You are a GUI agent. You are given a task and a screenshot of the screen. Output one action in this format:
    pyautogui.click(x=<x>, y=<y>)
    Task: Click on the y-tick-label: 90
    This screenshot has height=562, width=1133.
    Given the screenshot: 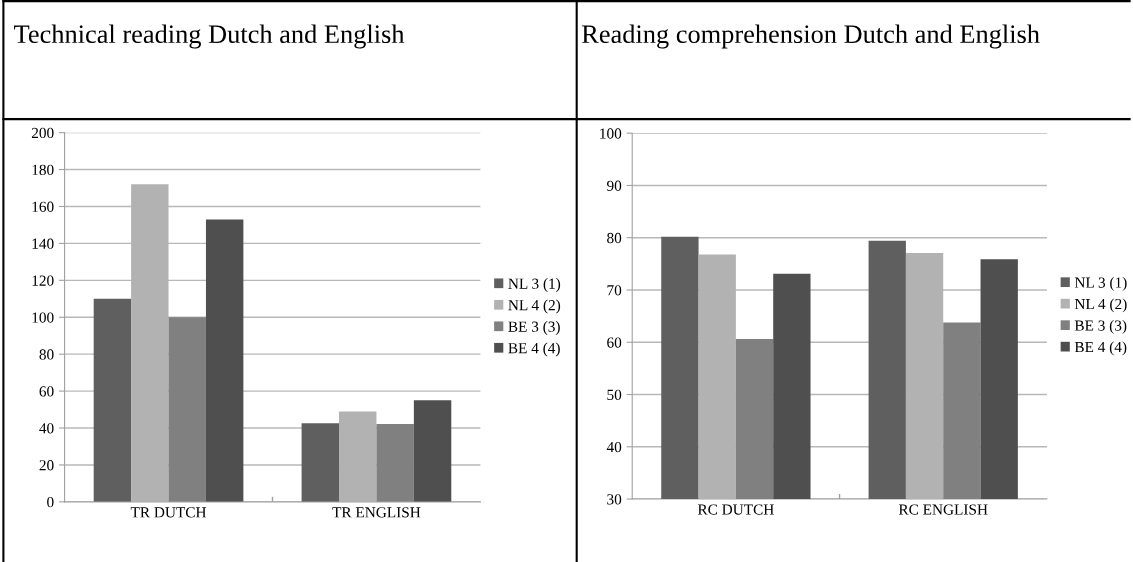 What is the action you would take?
    pyautogui.click(x=614, y=185)
    